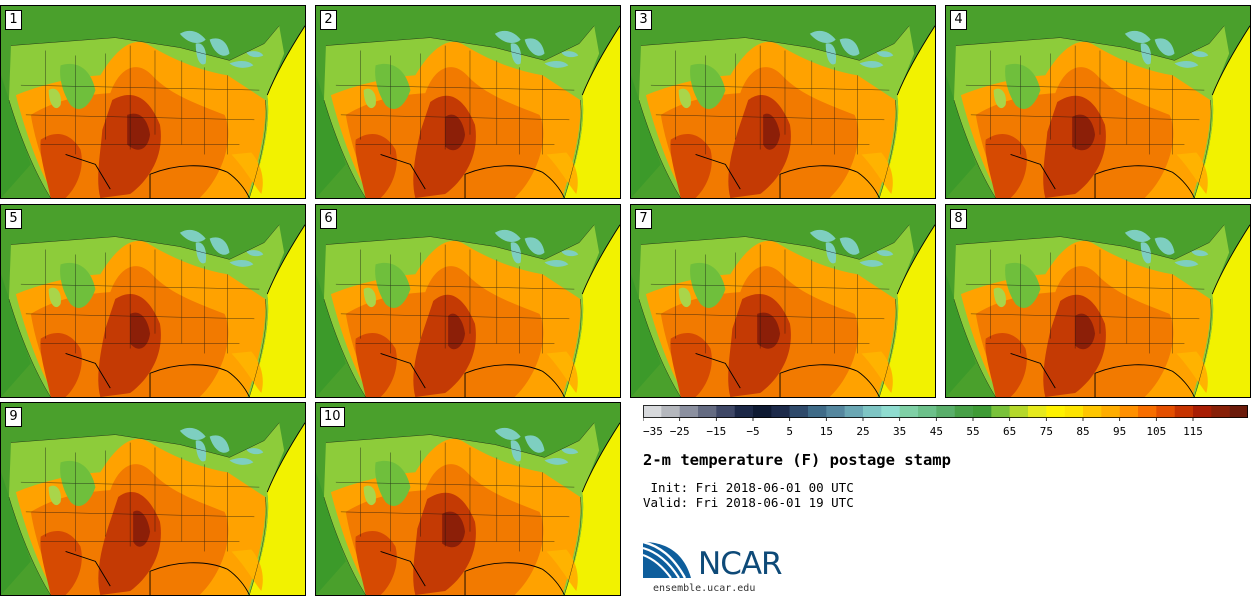  I want to click on panel-number-label: 5, so click(13, 219).